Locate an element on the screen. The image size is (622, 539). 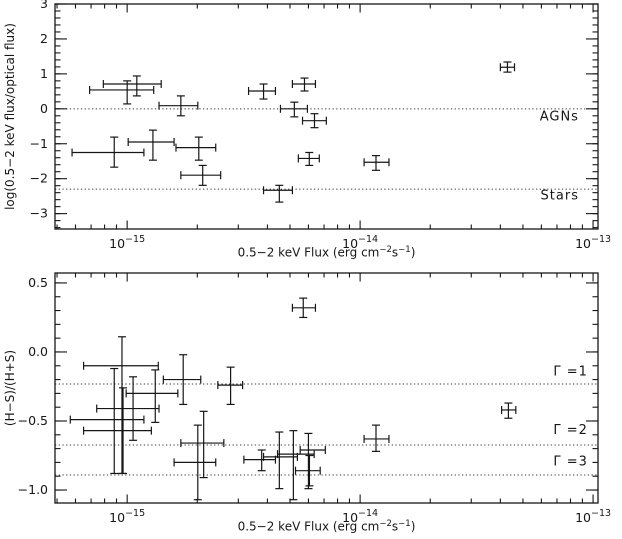
annotation-3: Γ =3 is located at coordinates (570, 462).